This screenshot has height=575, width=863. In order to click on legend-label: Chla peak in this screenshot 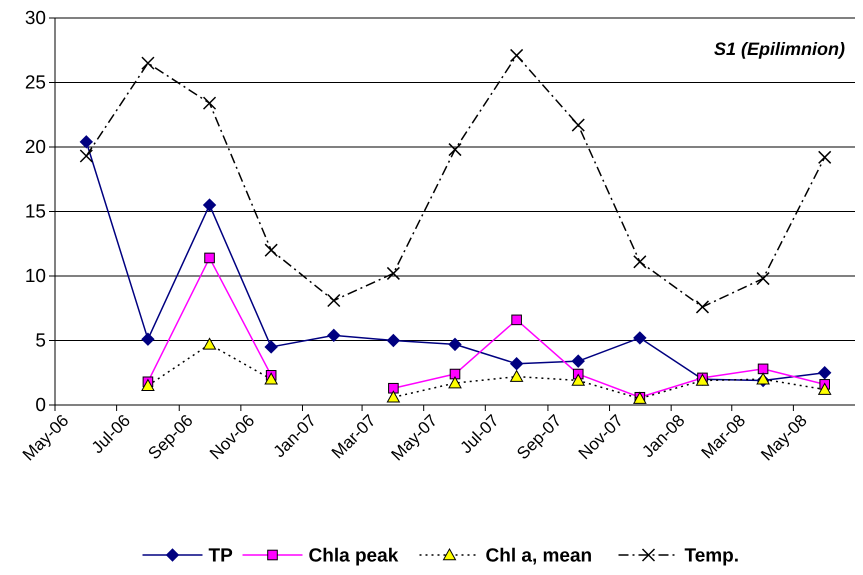, I will do `click(353, 556)`.